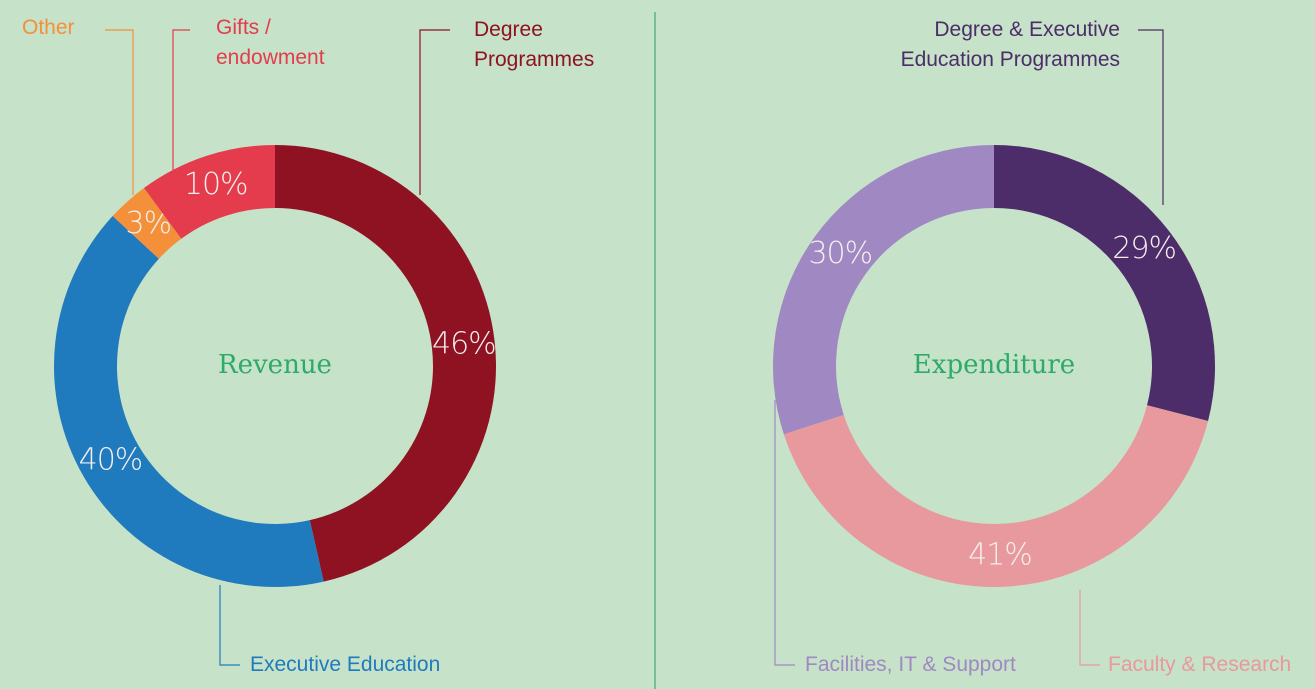 Image resolution: width=1315 pixels, height=689 pixels. What do you see at coordinates (345, 664) in the screenshot?
I see `legend-label: Executive Education` at bounding box center [345, 664].